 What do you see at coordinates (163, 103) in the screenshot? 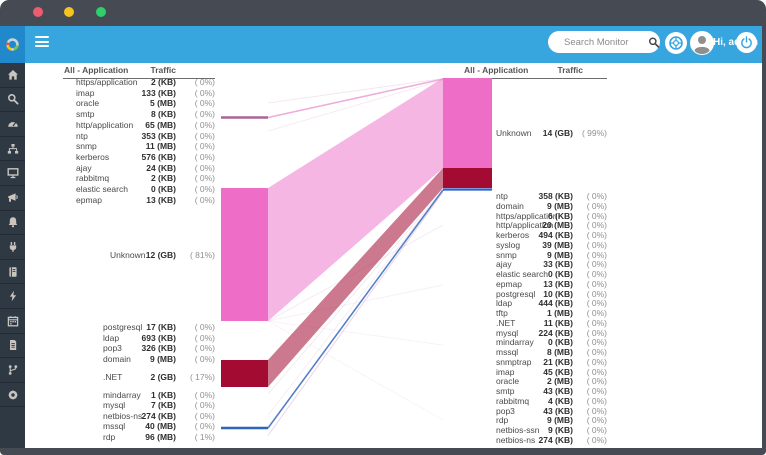
I see `traffic-value: 5 (MB)` at bounding box center [163, 103].